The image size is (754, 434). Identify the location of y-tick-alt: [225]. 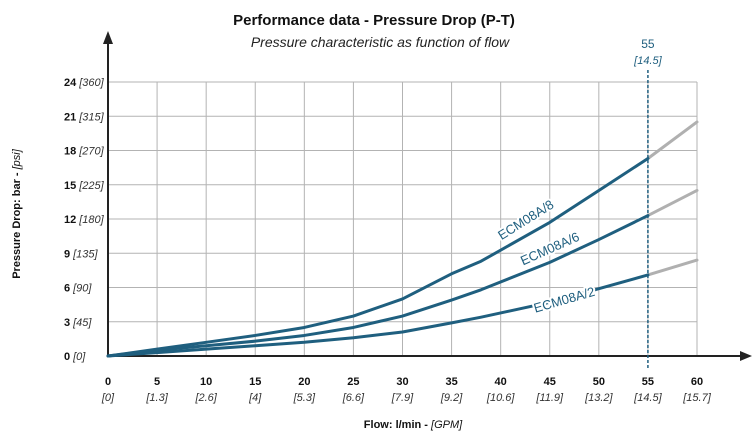
(91, 186).